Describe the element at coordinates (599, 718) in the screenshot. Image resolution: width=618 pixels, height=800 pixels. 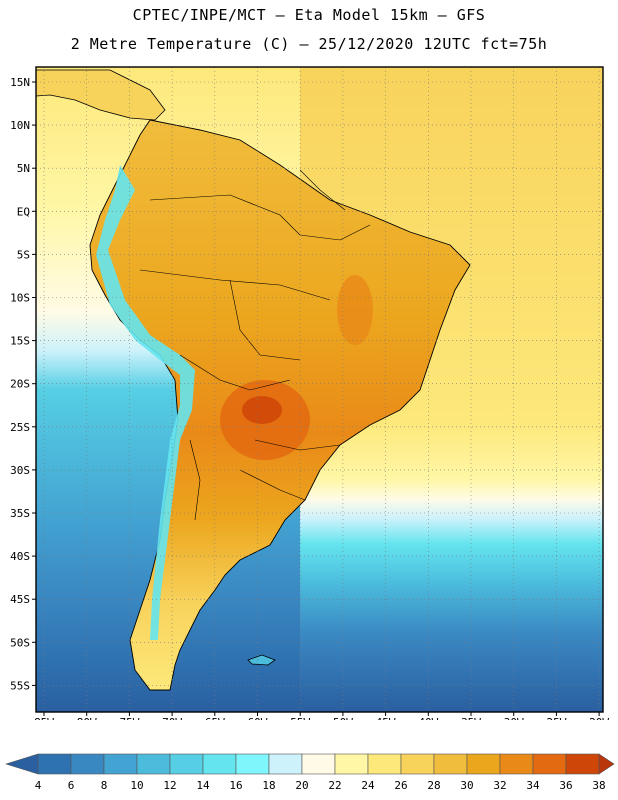
I see `lon-label: 20W` at that location.